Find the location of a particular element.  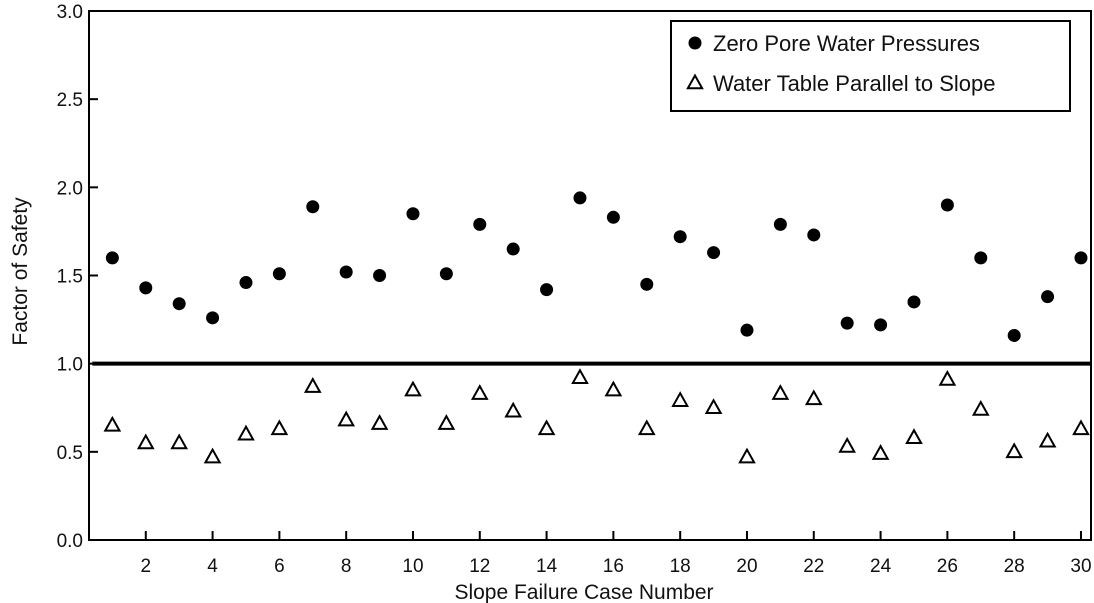

x-tick-label: 20 is located at coordinates (746, 566).